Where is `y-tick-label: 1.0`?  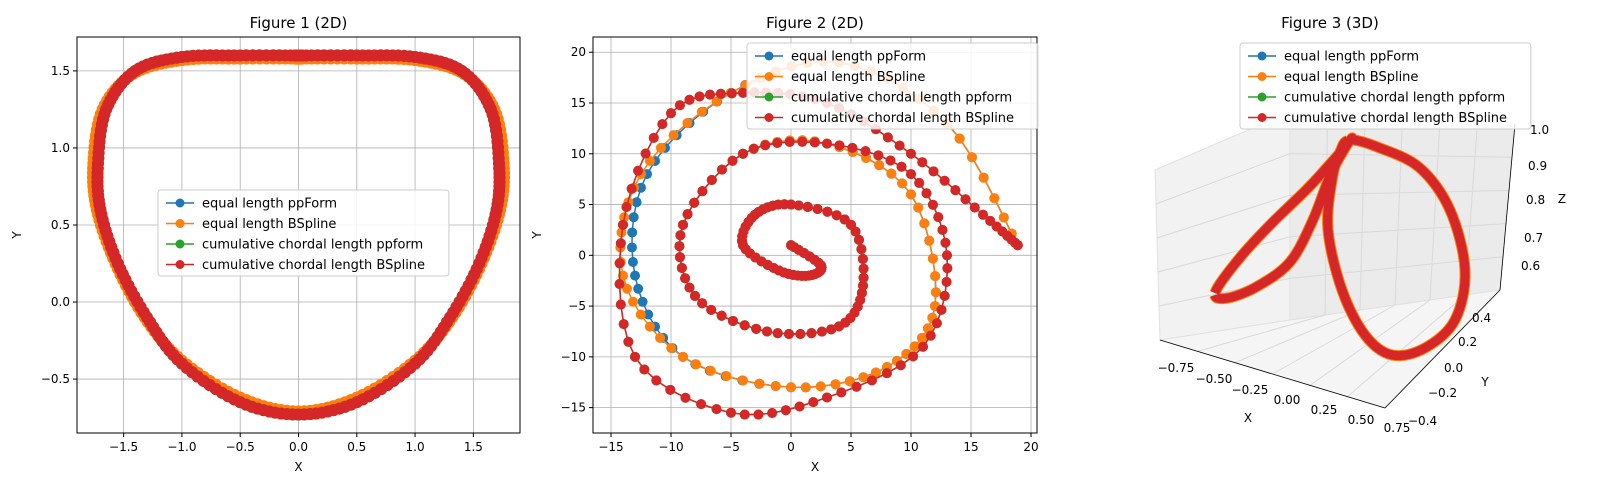 y-tick-label: 1.0 is located at coordinates (60, 148).